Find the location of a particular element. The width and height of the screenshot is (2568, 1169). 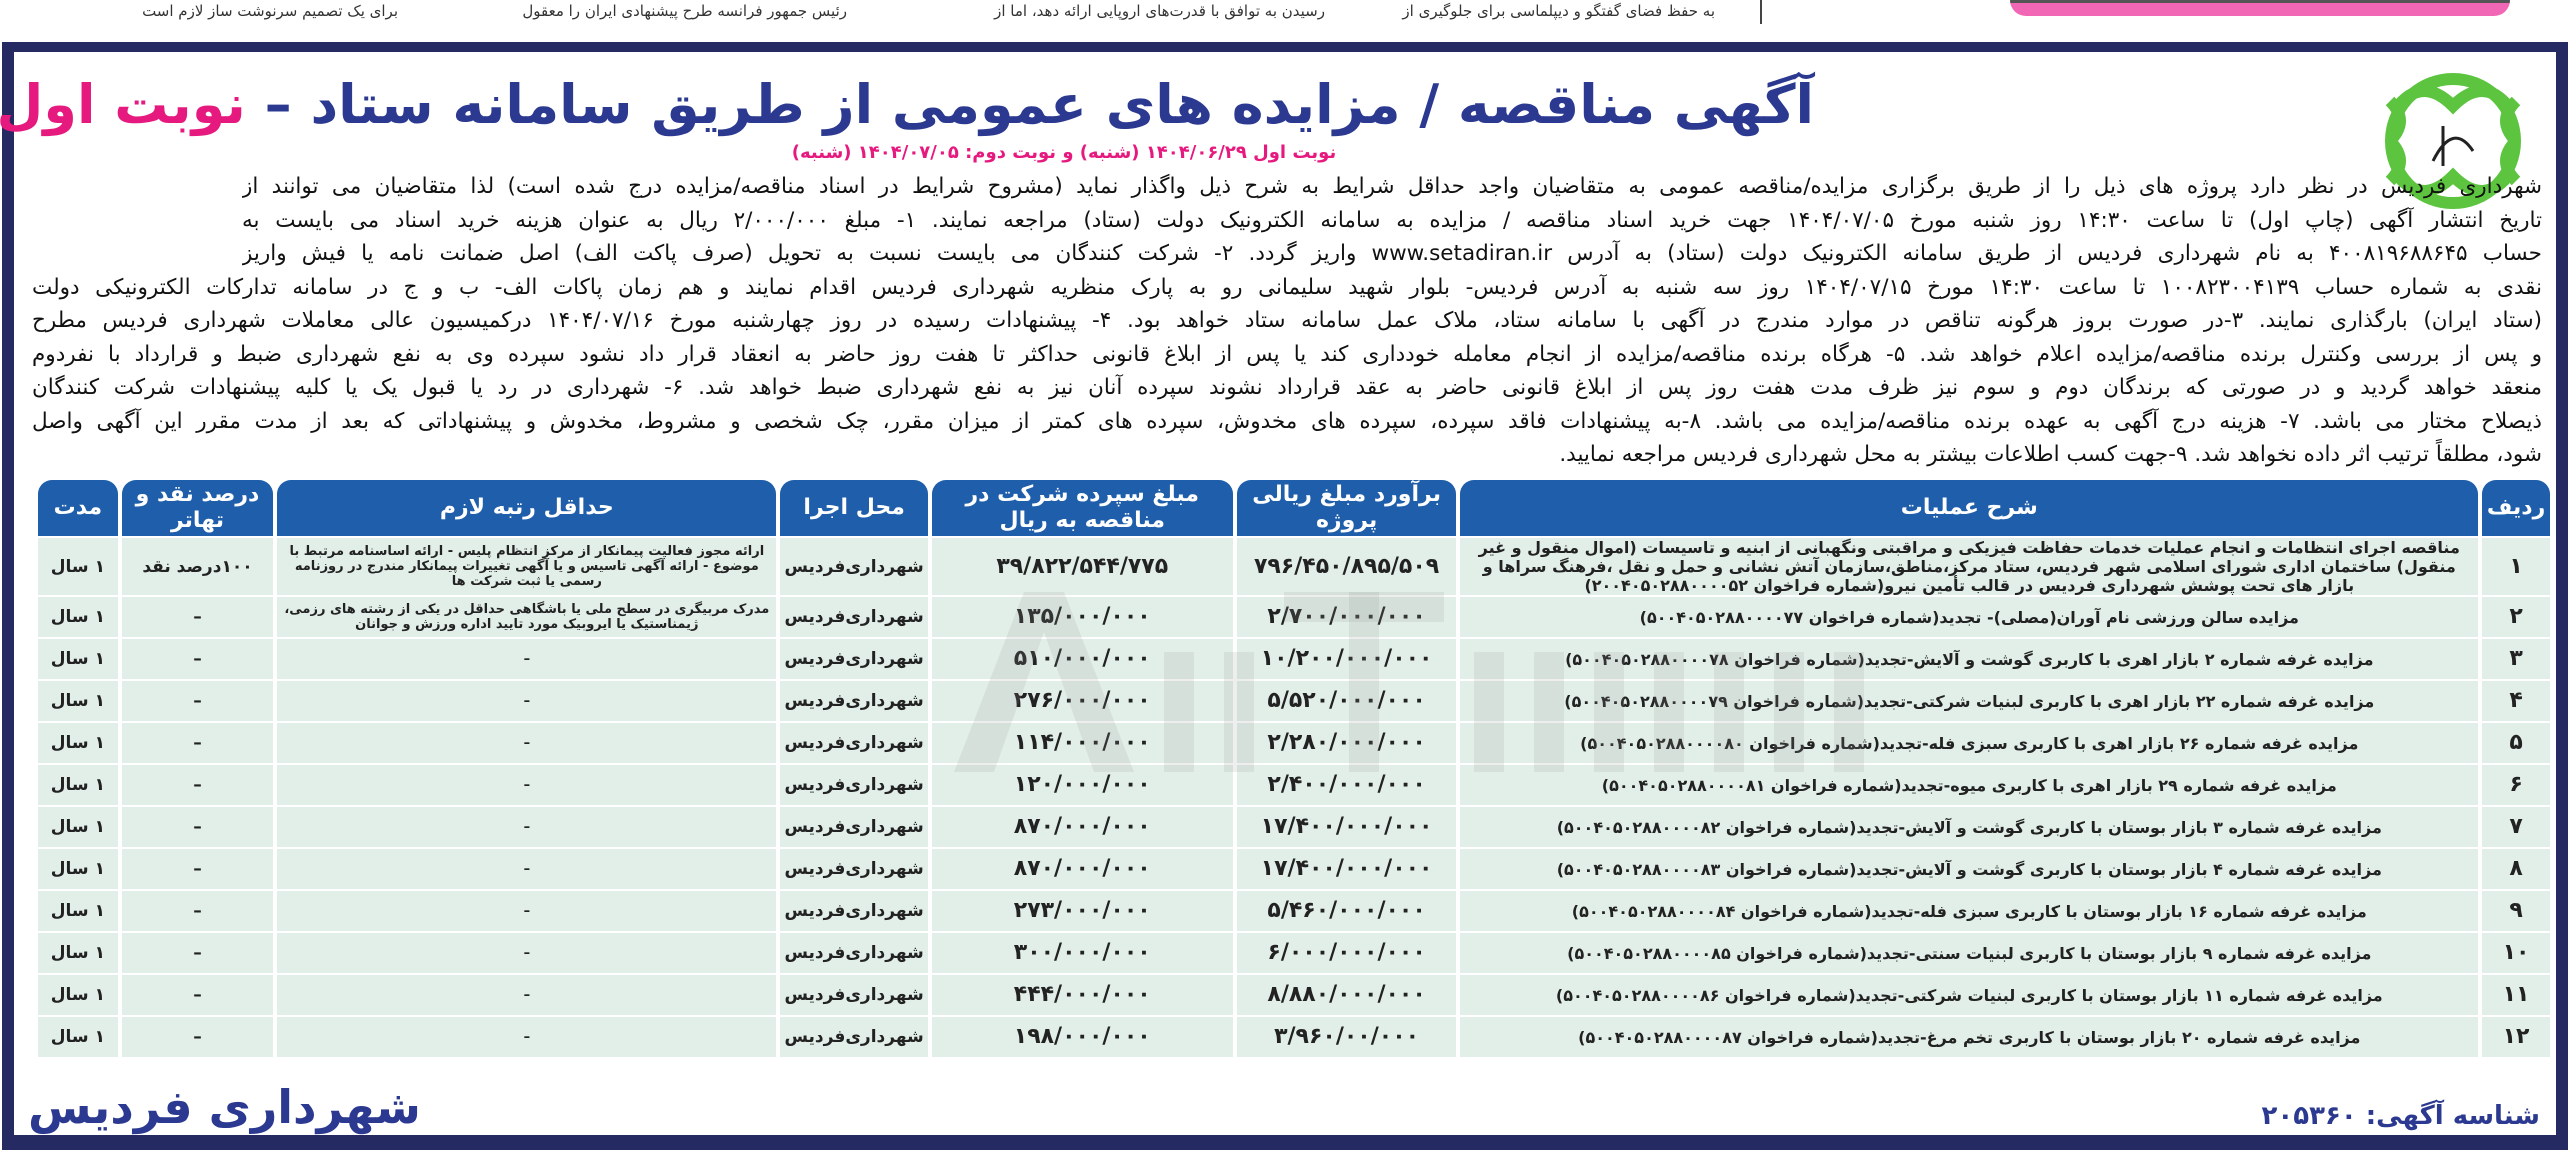

deposit-cell: ۳۰۰/۰۰۰/۰۰۰ is located at coordinates (1082, 953).